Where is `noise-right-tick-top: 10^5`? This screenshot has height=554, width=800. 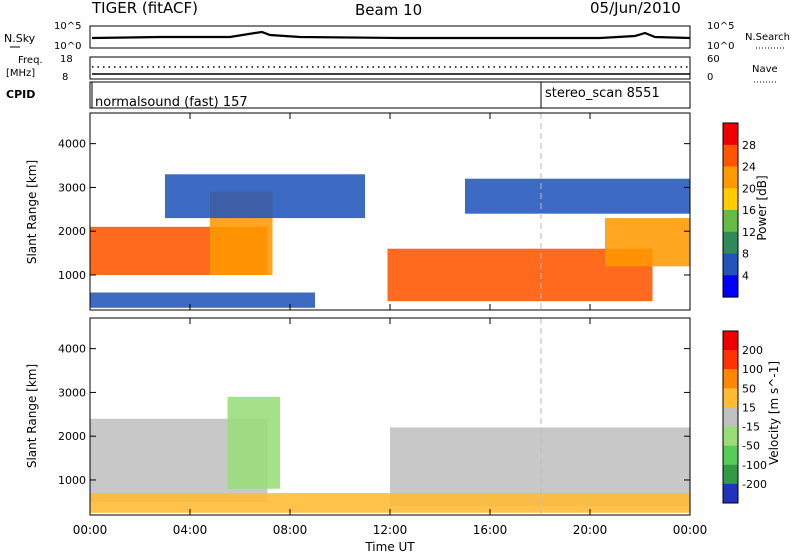
noise-right-tick-top: 10^5 is located at coordinates (720, 26).